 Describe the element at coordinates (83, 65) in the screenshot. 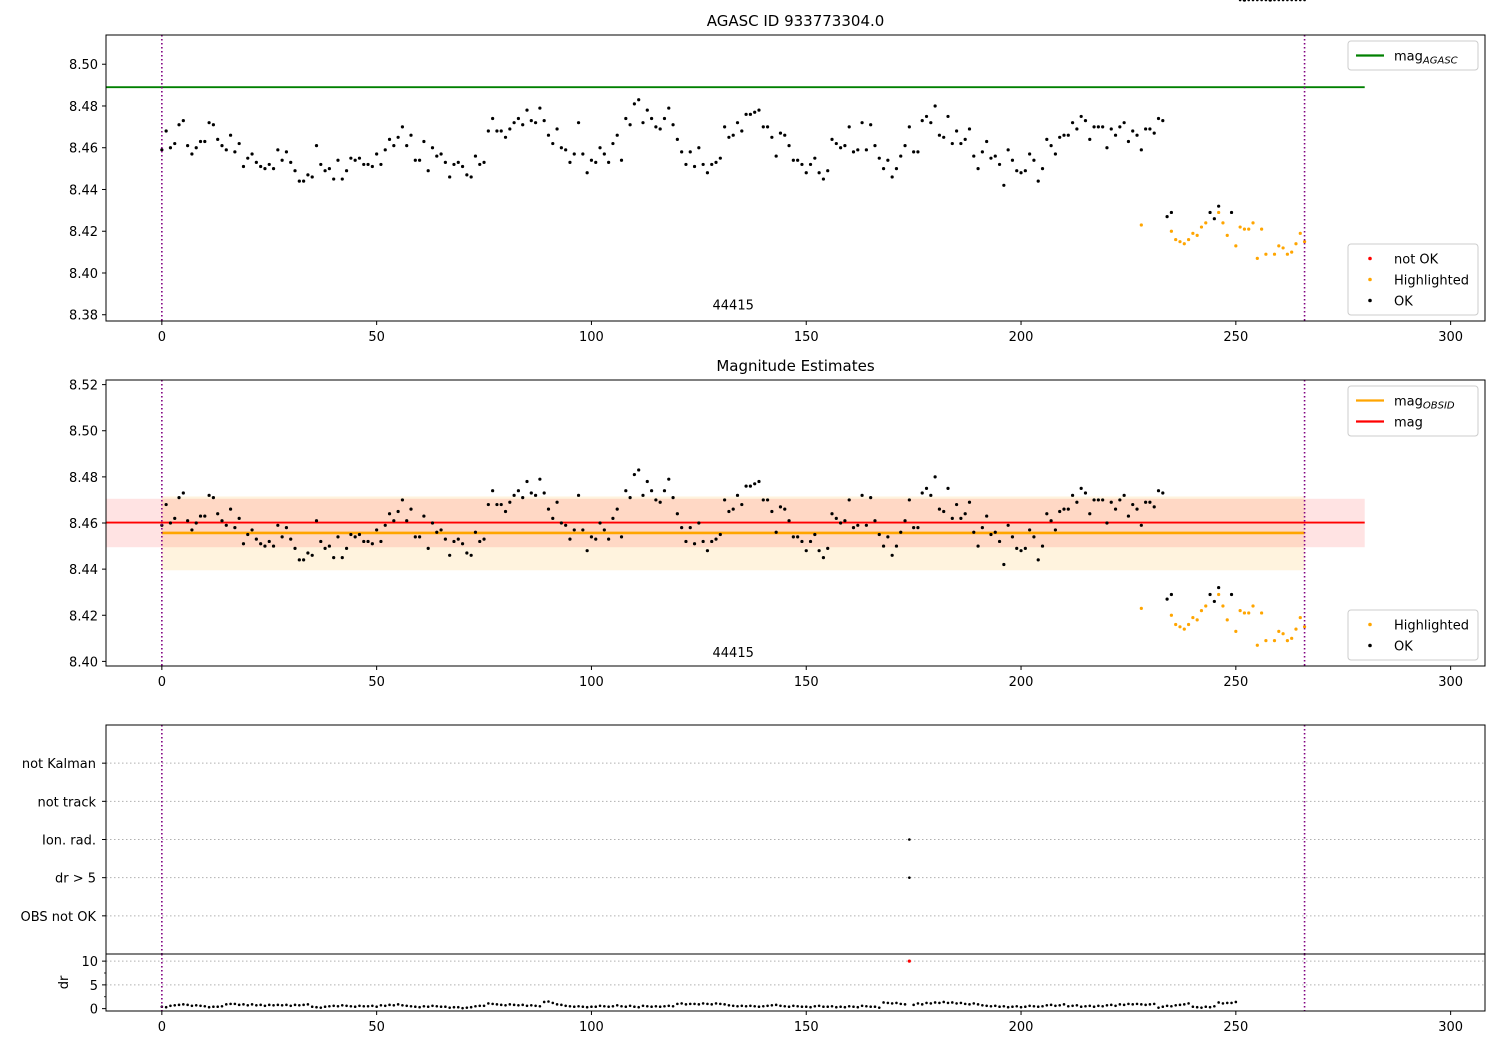

I see `panel1-ytick-label: 8.50` at that location.